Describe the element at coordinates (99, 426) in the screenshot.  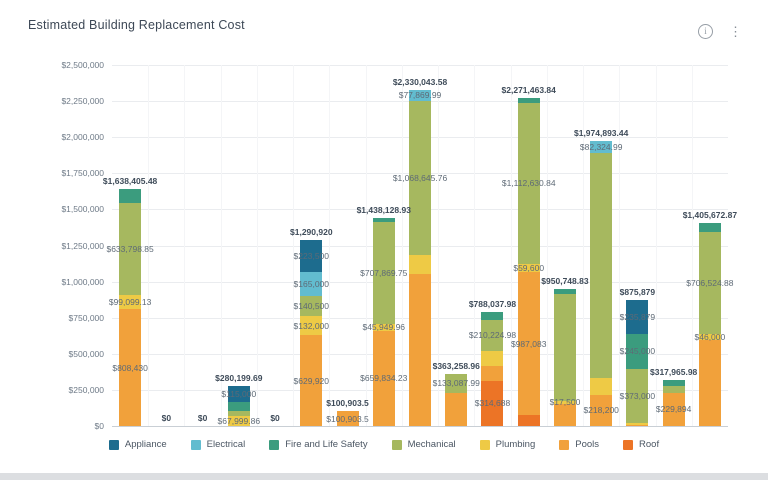
I see `y-axis-tick-label: $0` at that location.